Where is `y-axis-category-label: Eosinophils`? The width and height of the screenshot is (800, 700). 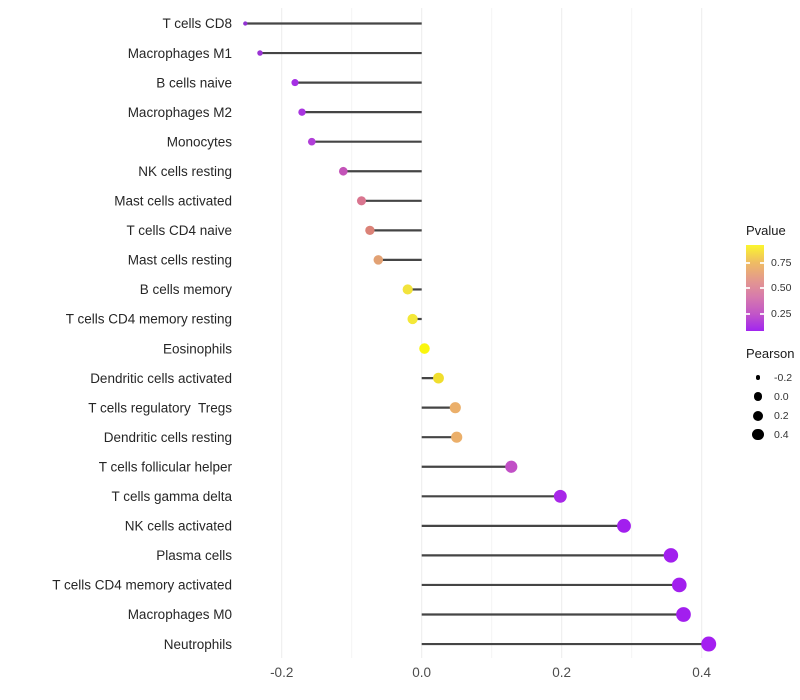 y-axis-category-label: Eosinophils is located at coordinates (197, 348).